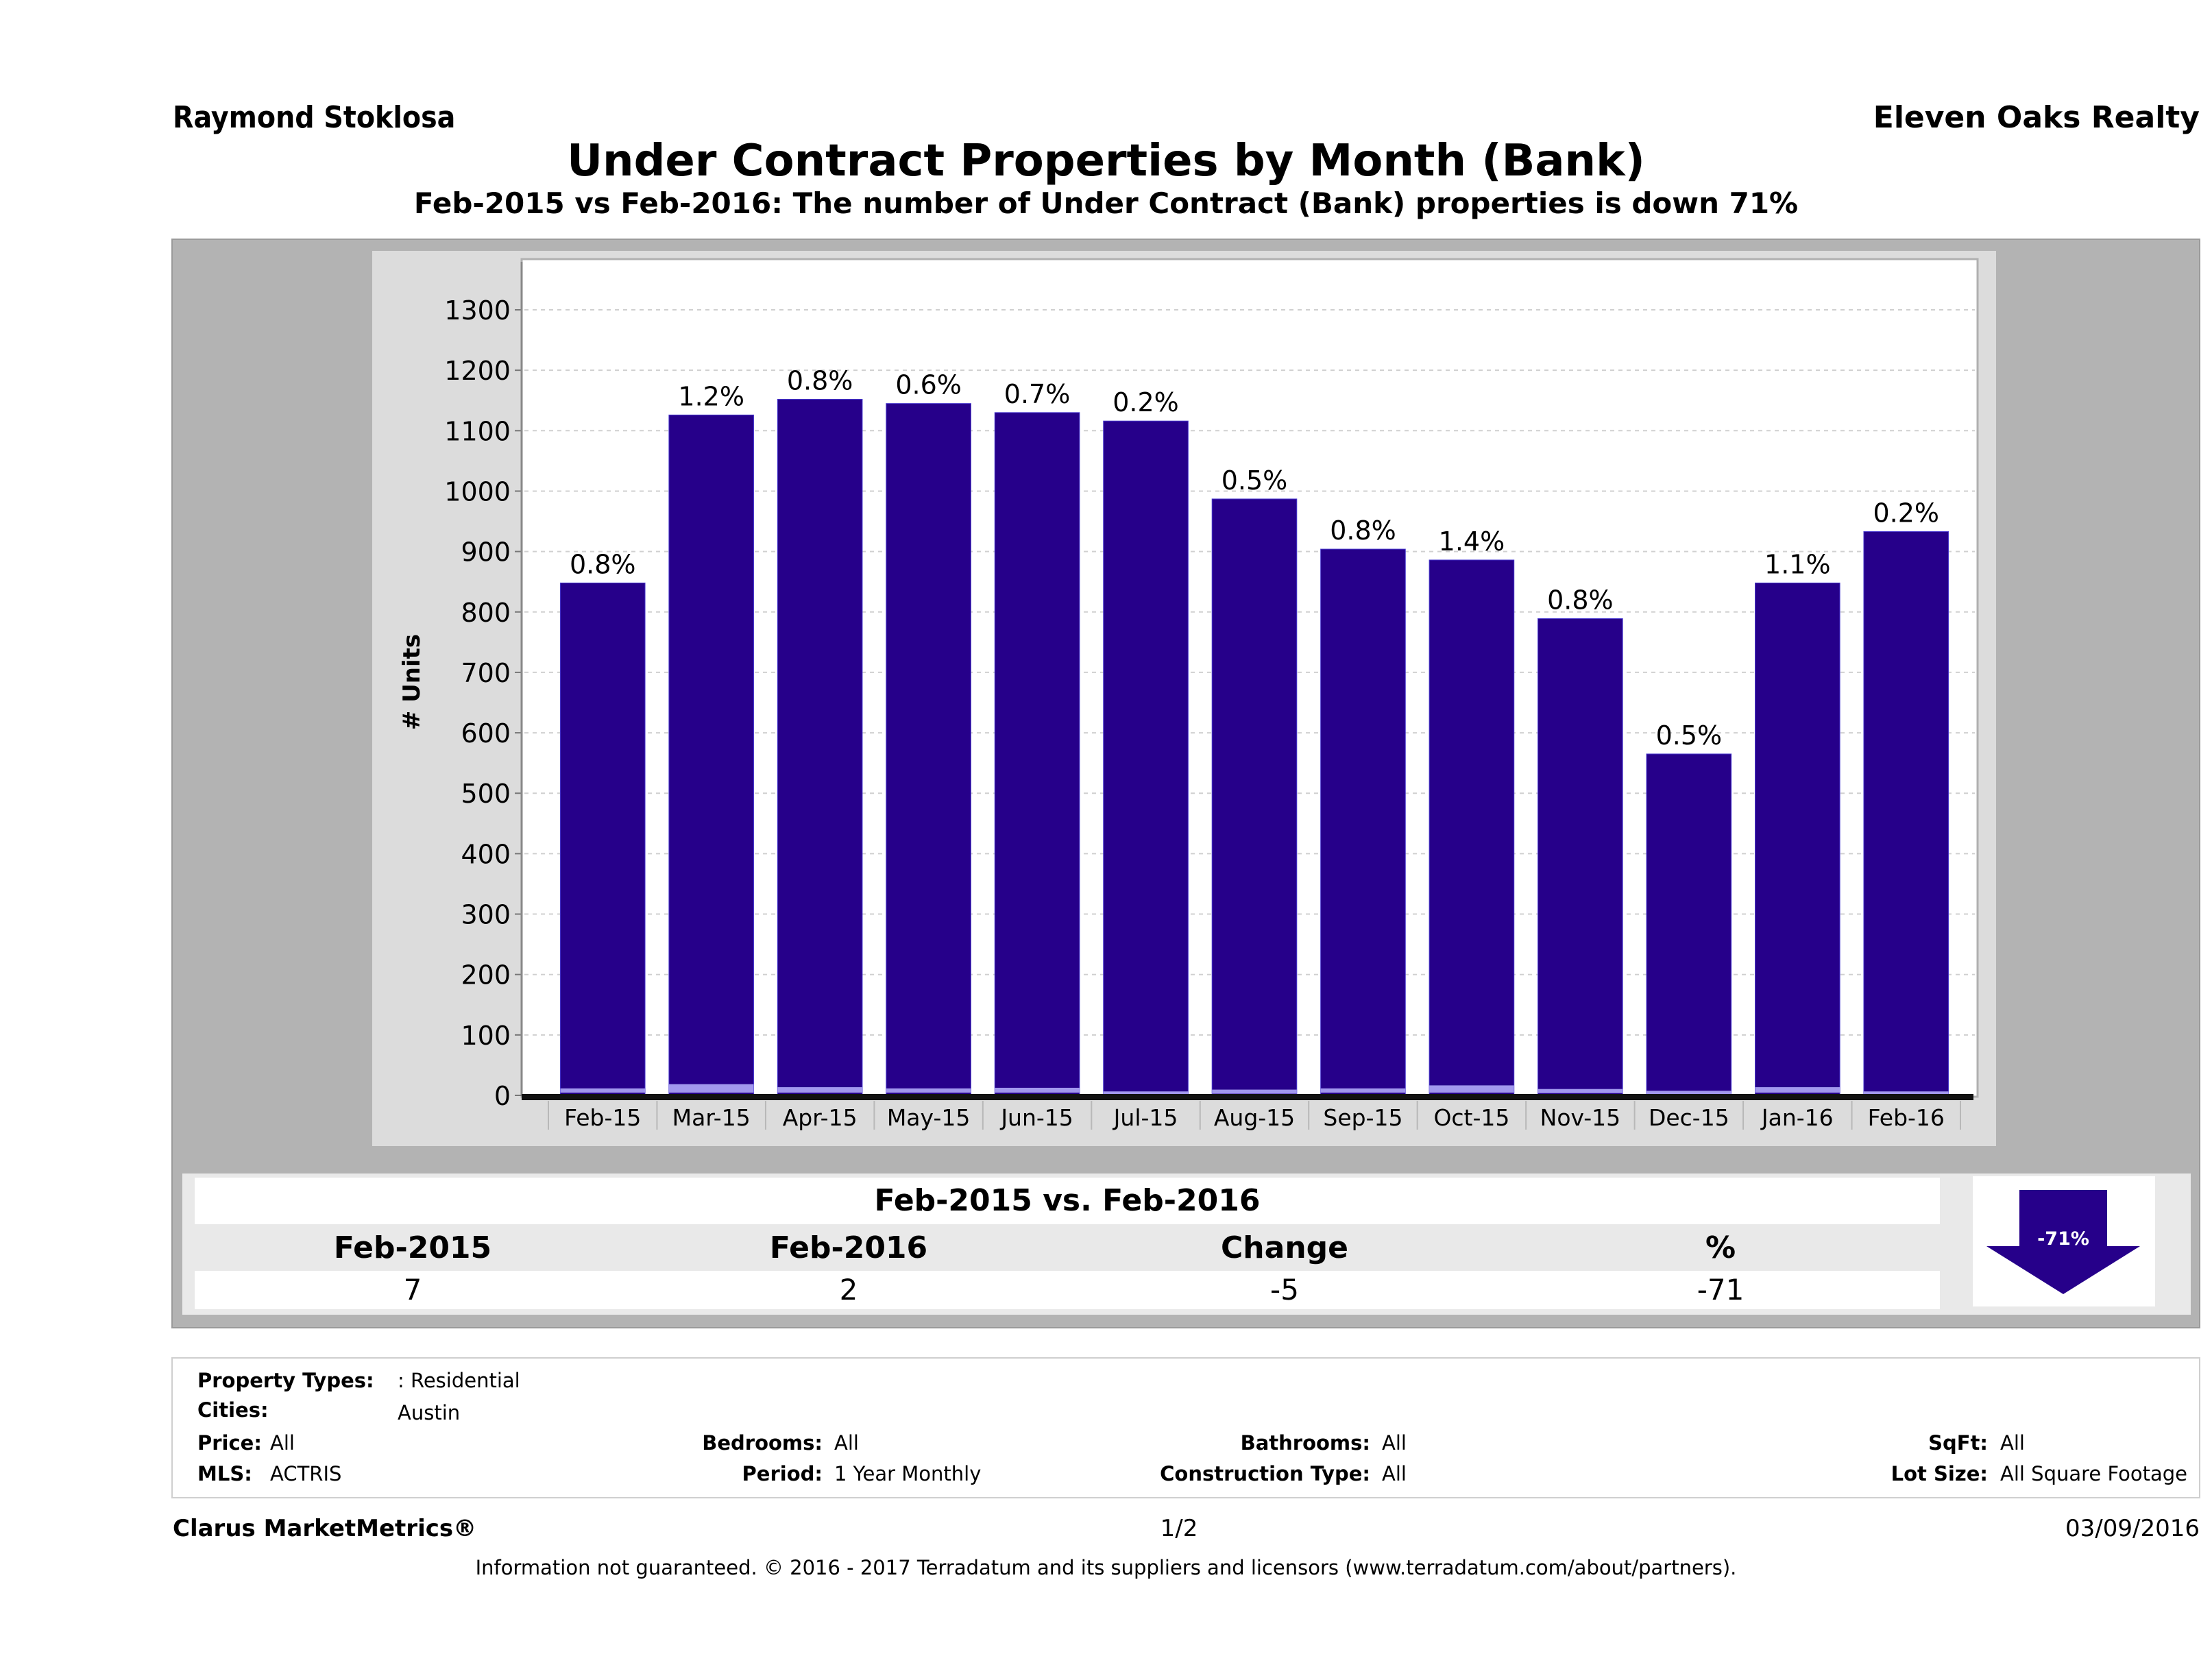 The width and height of the screenshot is (2212, 1678). Describe the element at coordinates (459, 1380) in the screenshot. I see `property-types-value: : Residential` at that location.